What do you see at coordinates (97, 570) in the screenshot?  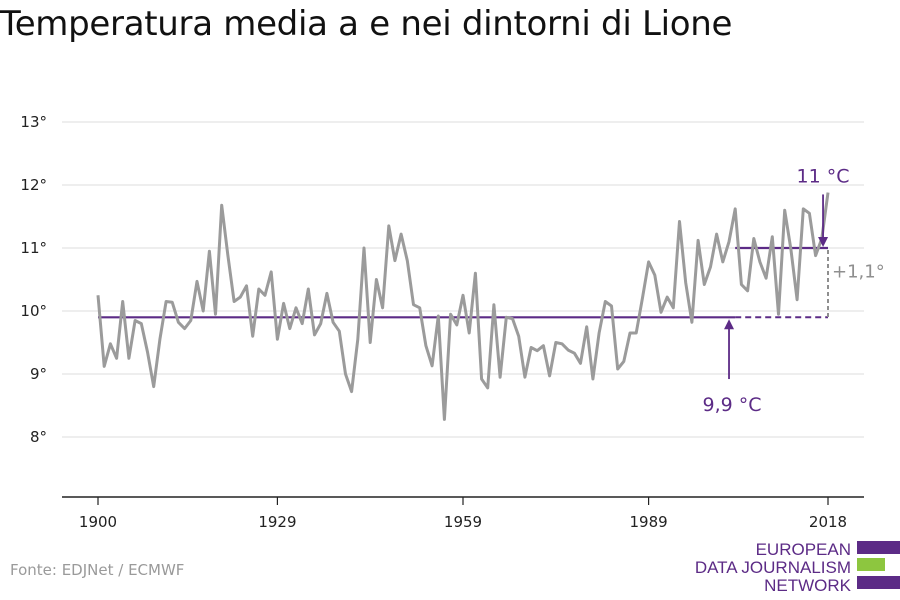 I see `source-note: Fonte: EDJNet / ECMWF` at bounding box center [97, 570].